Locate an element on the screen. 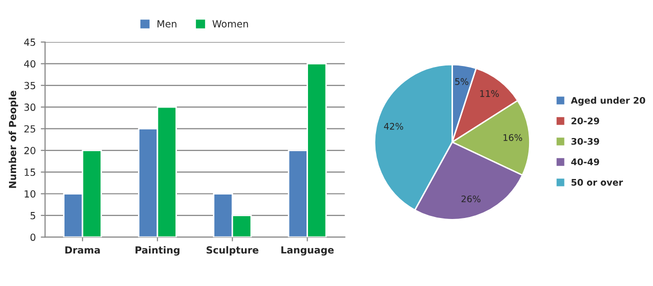  y-tick-label: 45 is located at coordinates (30, 42).